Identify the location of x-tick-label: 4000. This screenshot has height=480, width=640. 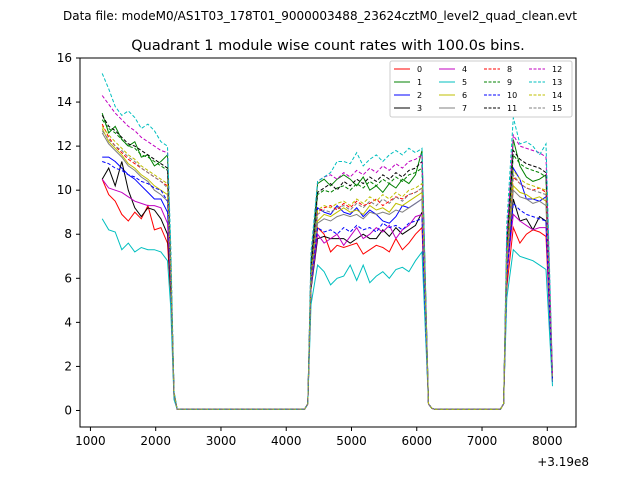
(286, 441).